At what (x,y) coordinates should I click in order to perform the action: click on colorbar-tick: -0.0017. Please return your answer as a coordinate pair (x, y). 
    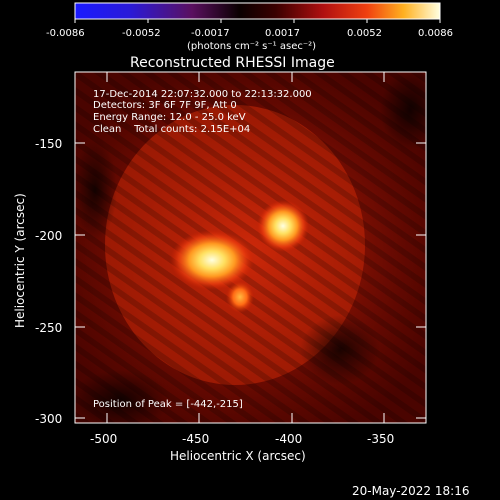
    Looking at the image, I should click on (210, 33).